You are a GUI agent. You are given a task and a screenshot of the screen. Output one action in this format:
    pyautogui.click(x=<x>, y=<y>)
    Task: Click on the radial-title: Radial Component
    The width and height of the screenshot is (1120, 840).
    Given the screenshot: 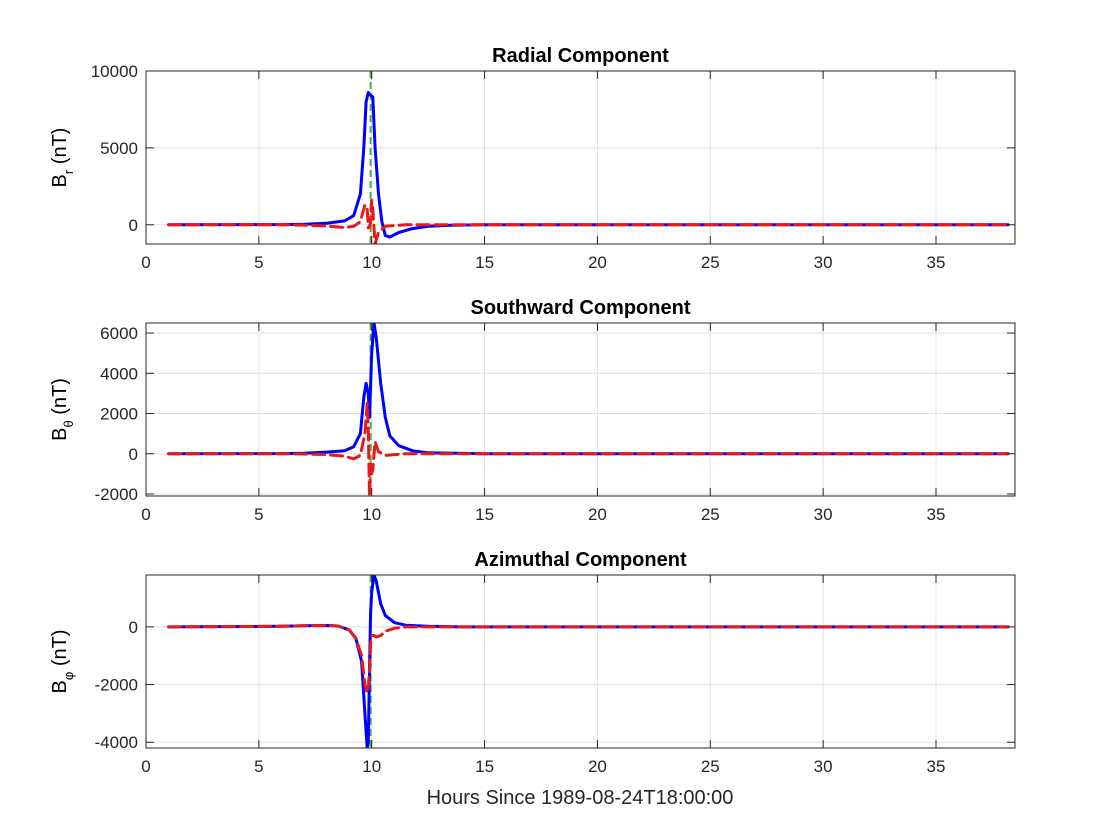 What is the action you would take?
    pyautogui.click(x=580, y=56)
    